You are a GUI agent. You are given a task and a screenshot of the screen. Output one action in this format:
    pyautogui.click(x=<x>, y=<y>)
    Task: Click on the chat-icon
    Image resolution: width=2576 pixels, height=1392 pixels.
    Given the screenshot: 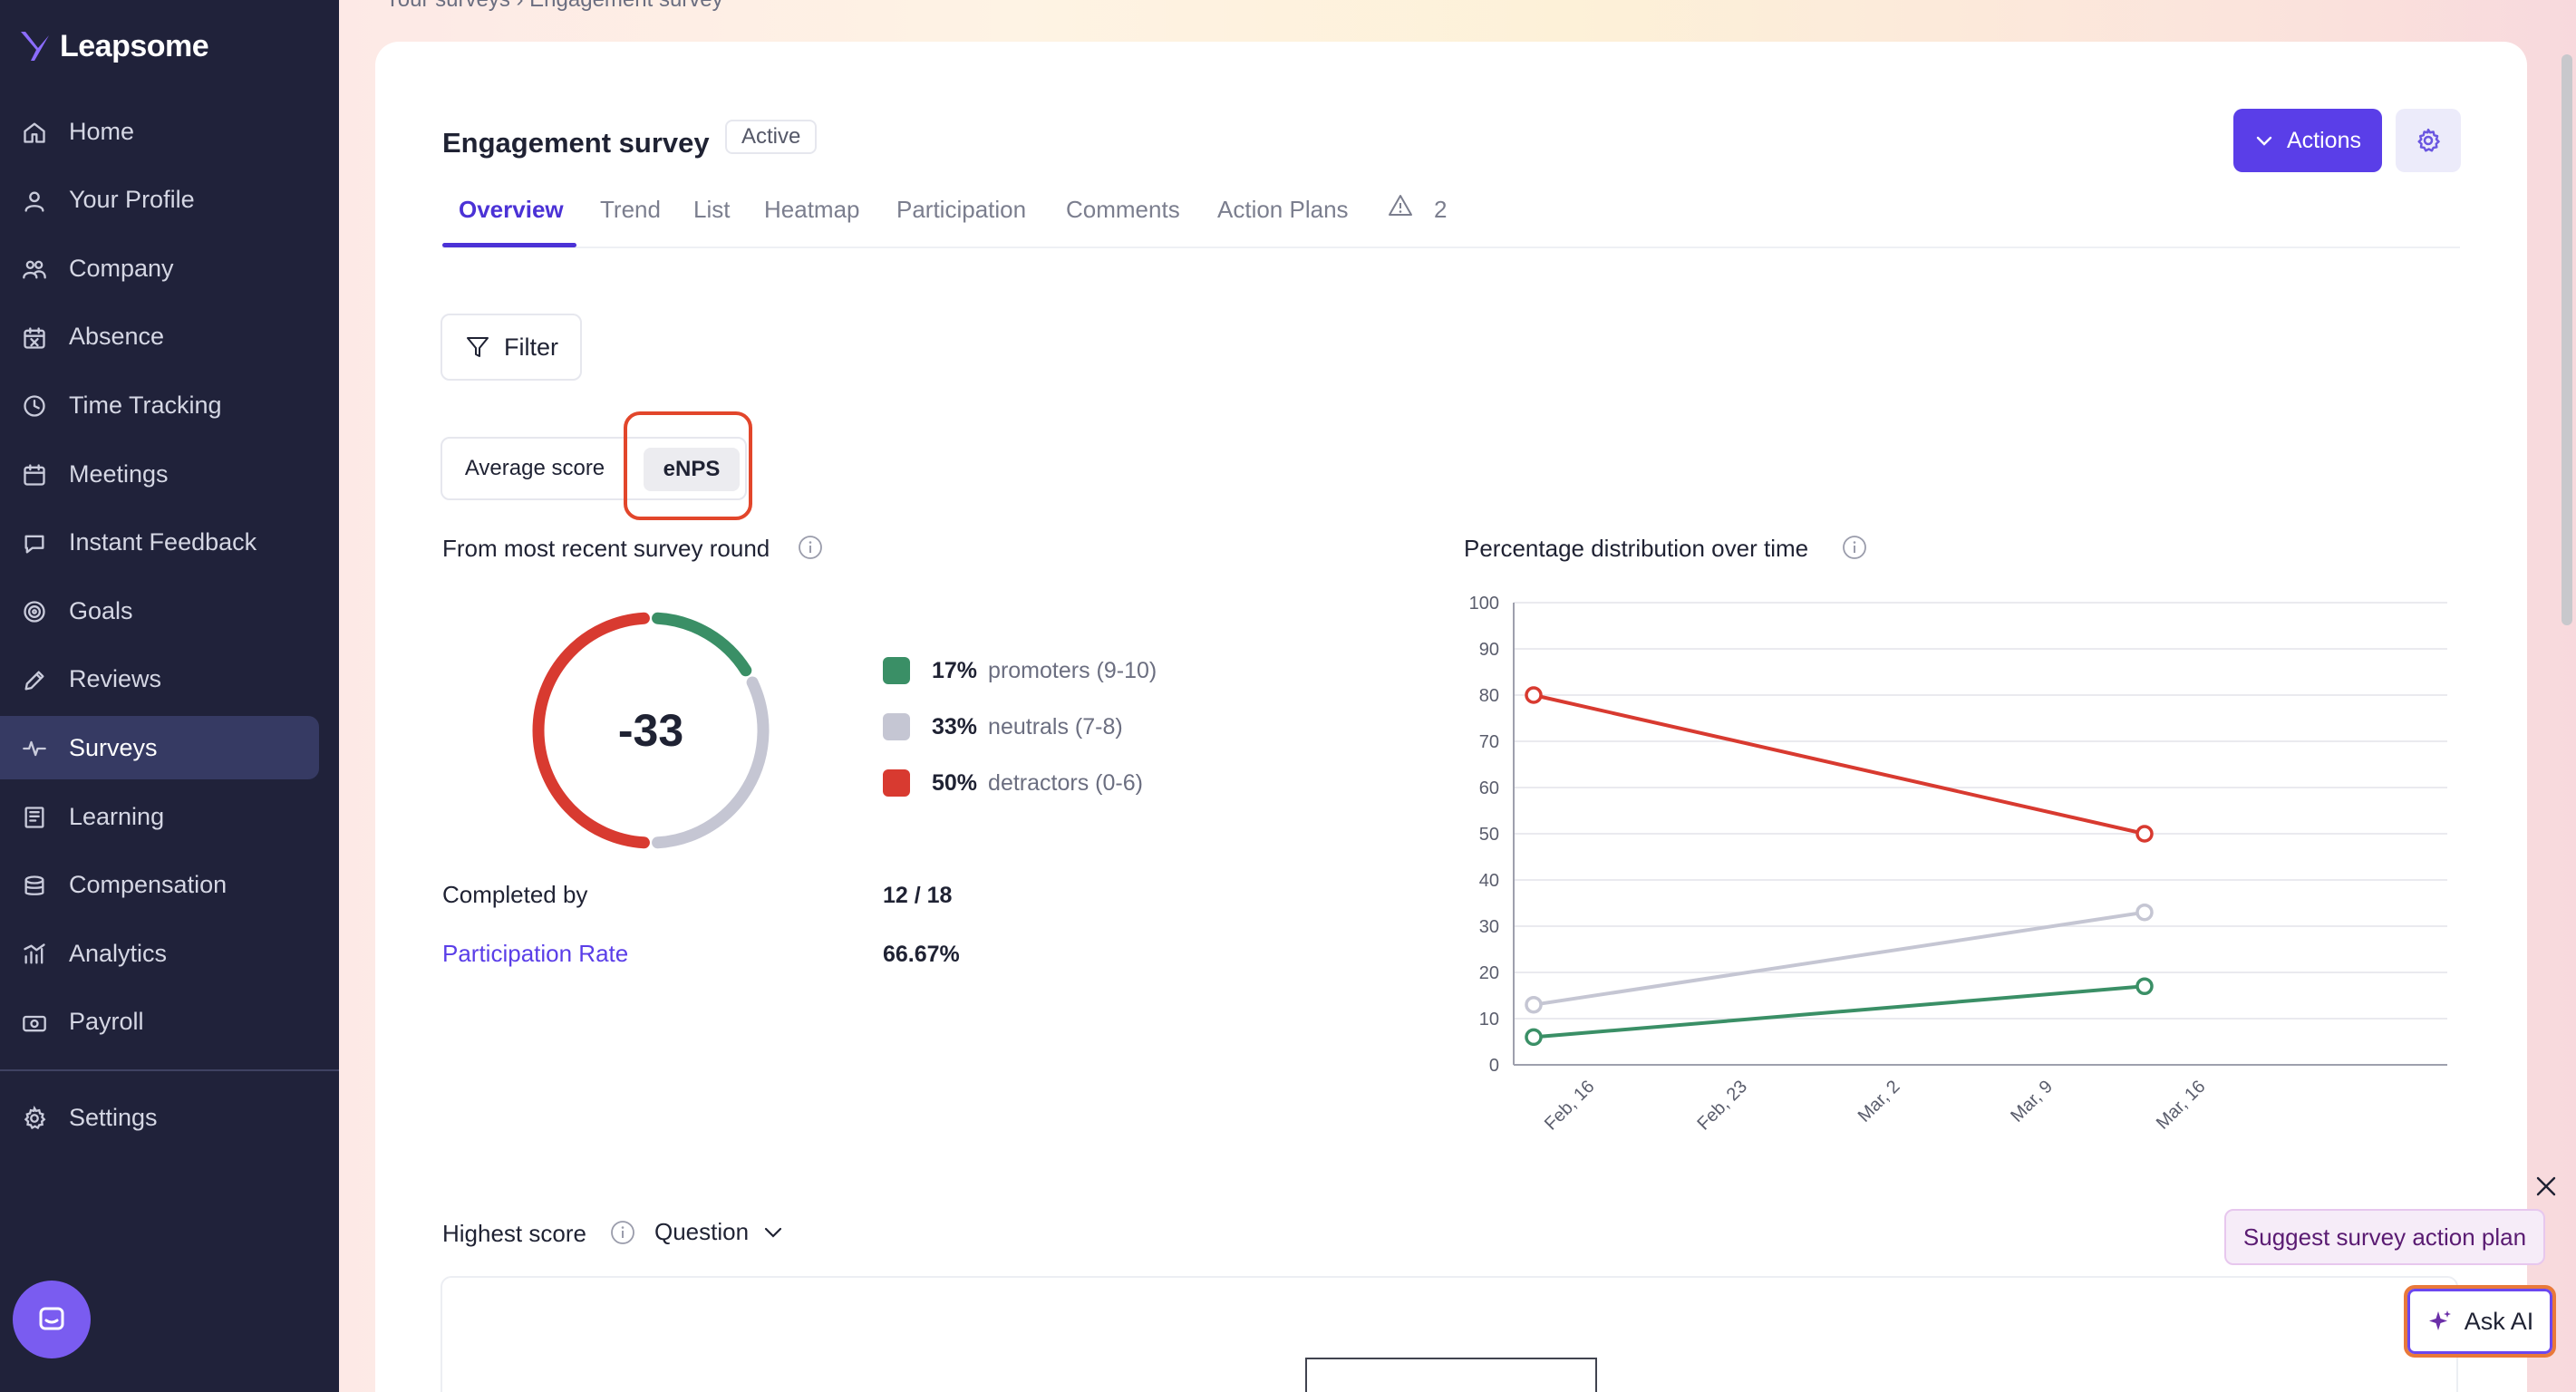 What is the action you would take?
    pyautogui.click(x=34, y=543)
    